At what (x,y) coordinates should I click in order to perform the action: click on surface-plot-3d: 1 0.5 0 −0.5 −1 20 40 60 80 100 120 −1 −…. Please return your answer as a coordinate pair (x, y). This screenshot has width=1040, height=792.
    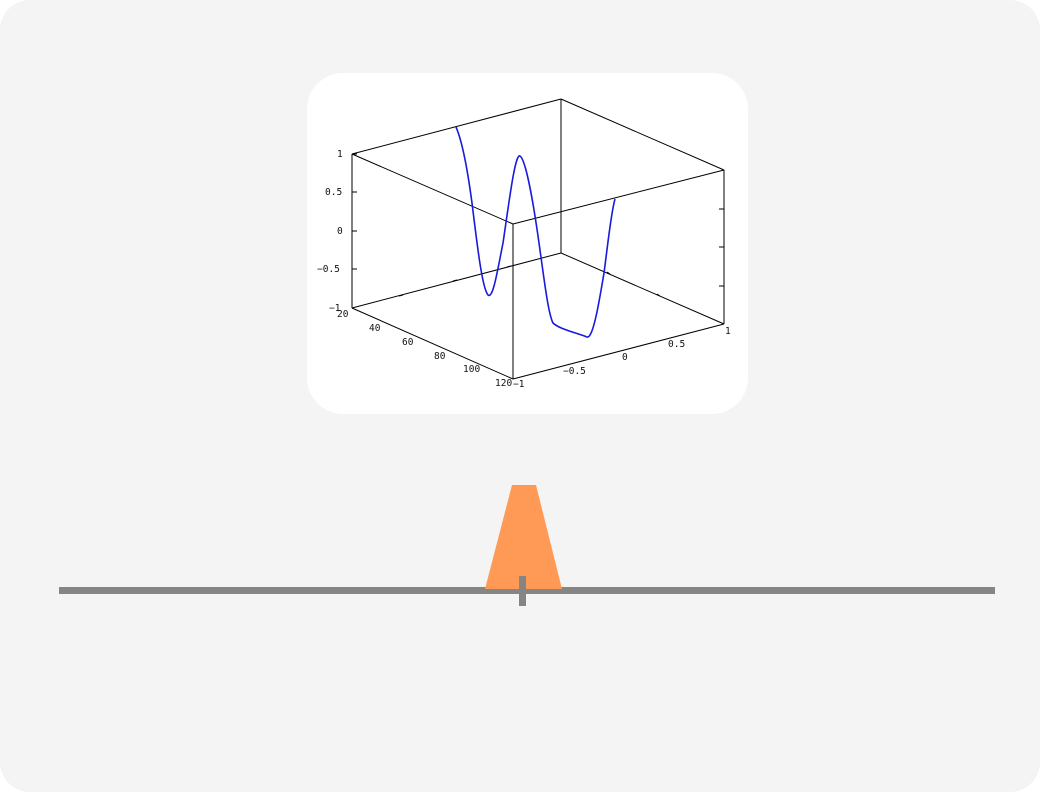
    Looking at the image, I should click on (524, 244).